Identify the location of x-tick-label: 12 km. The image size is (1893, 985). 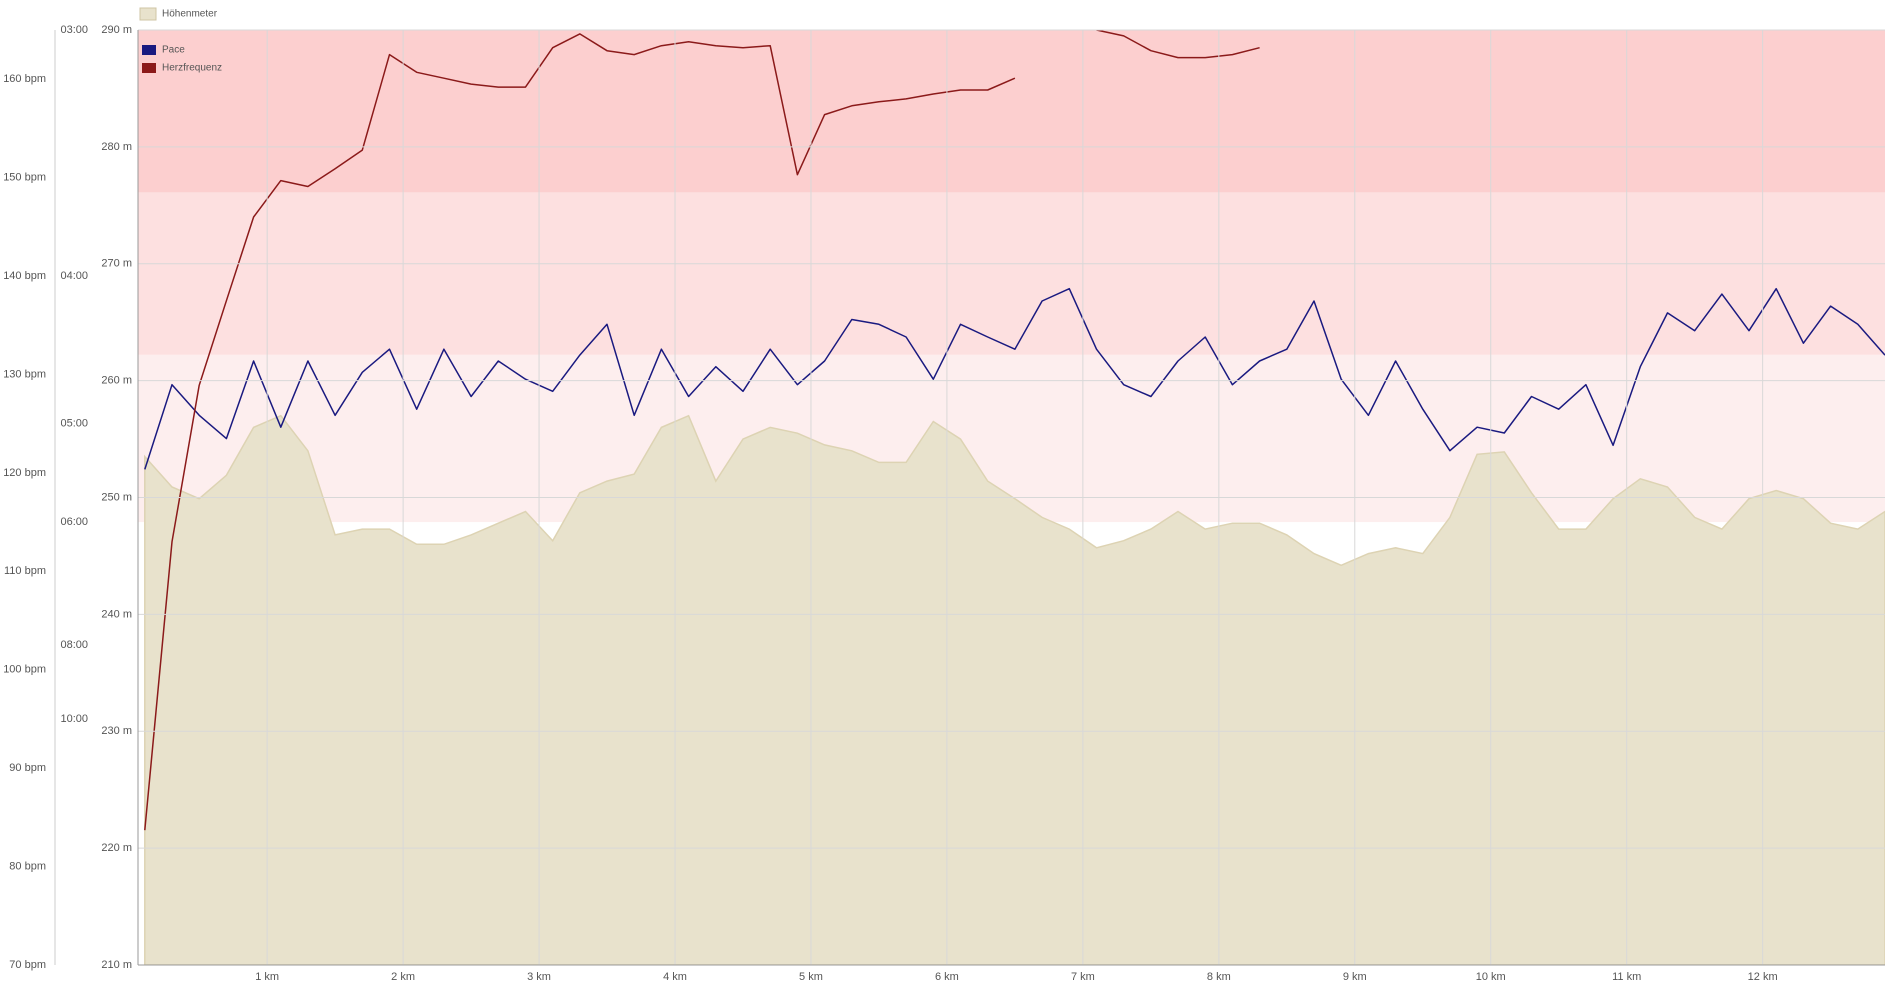
(1763, 977).